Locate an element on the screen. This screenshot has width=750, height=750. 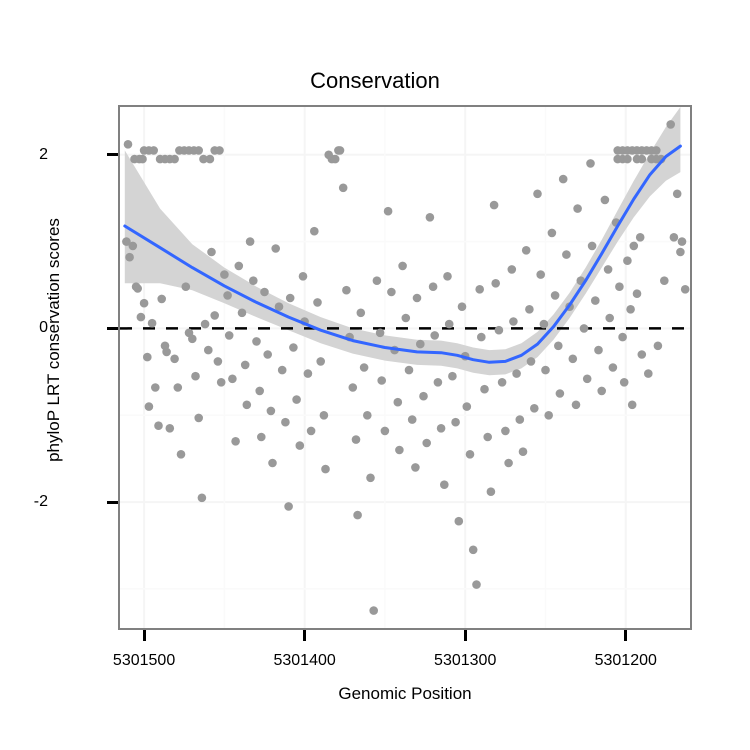
x-axis-title: Genomic Position is located at coordinates (405, 693).